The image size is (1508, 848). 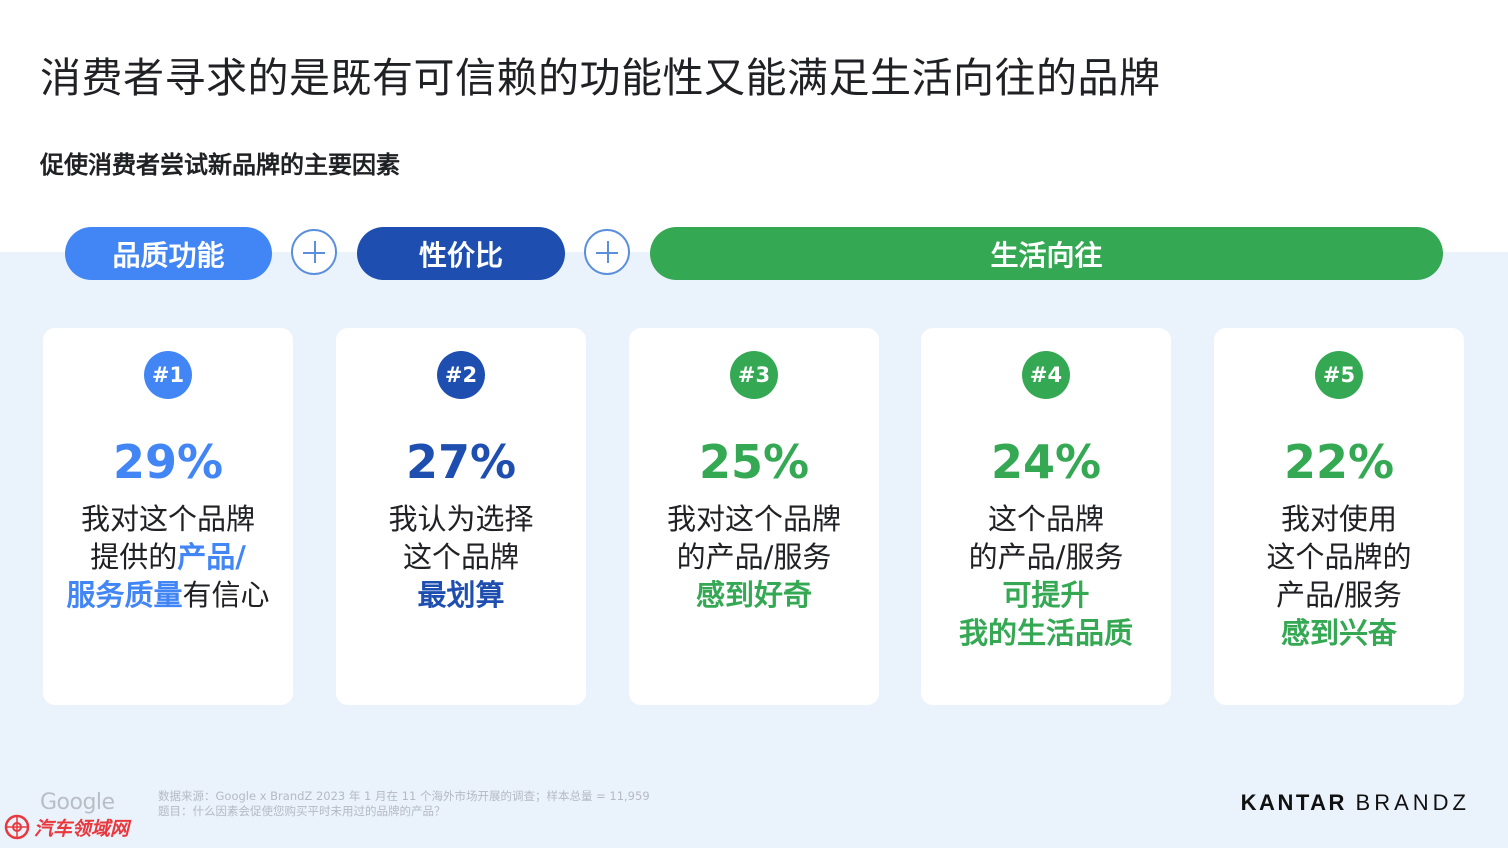 I want to click on factor-card-4: #4 24% 这个品牌 的产品/服务 可提升 我的生活品质, so click(x=1046, y=516).